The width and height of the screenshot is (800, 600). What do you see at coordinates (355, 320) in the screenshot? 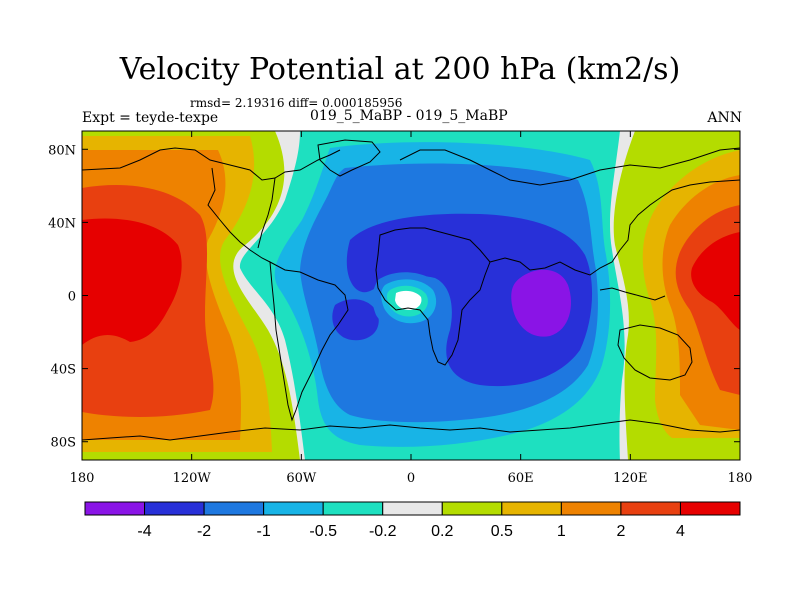
I see `contour-level-neg-2-west` at bounding box center [355, 320].